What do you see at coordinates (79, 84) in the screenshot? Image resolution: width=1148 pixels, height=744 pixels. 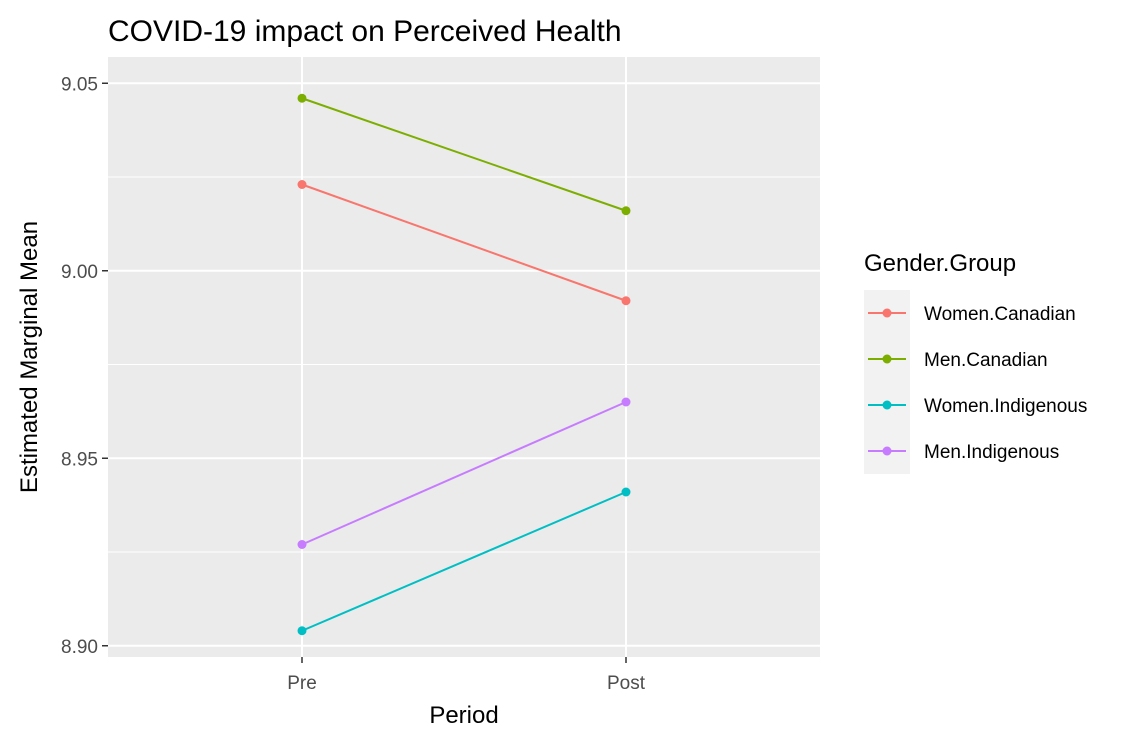 I see `y-tick-label: 9.05` at bounding box center [79, 84].